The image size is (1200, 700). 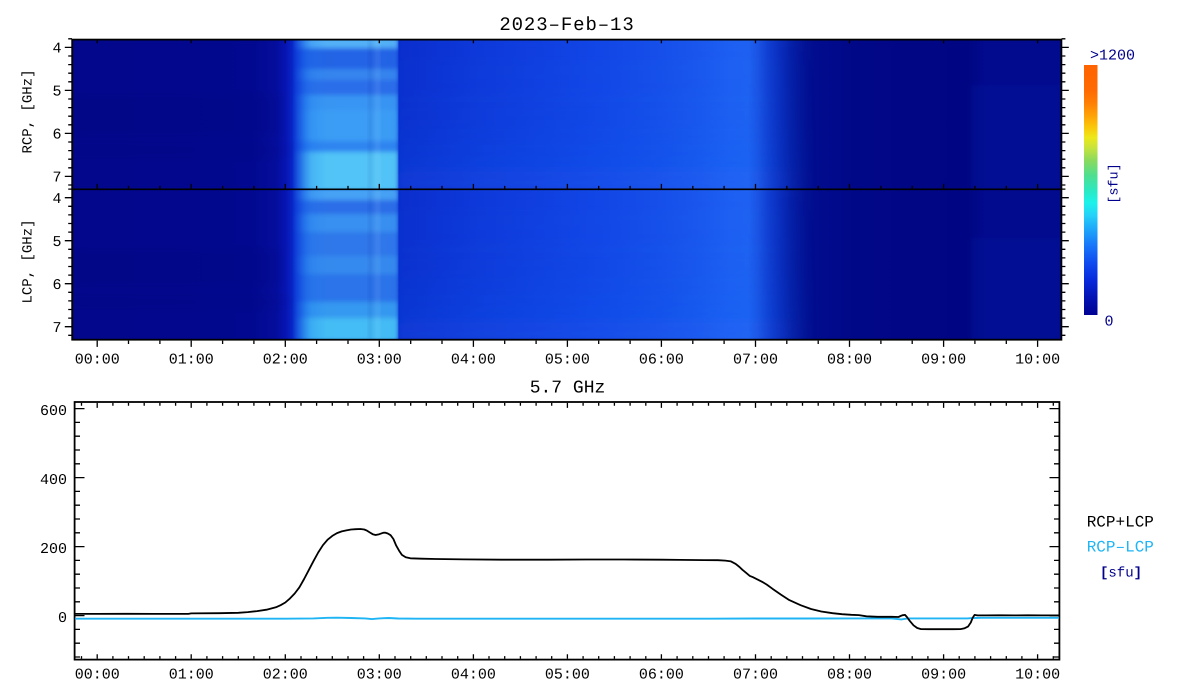 What do you see at coordinates (566, 25) in the screenshot?
I see `svg-text: 2023–Feb–13` at bounding box center [566, 25].